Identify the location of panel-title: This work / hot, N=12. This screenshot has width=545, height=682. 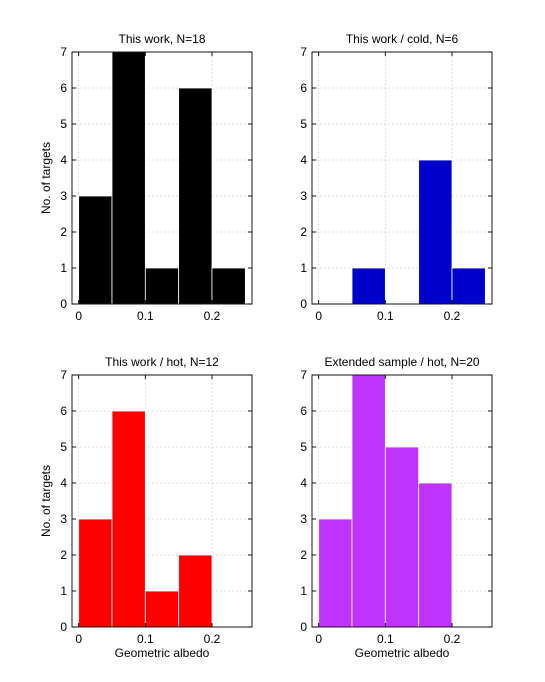
(162, 362).